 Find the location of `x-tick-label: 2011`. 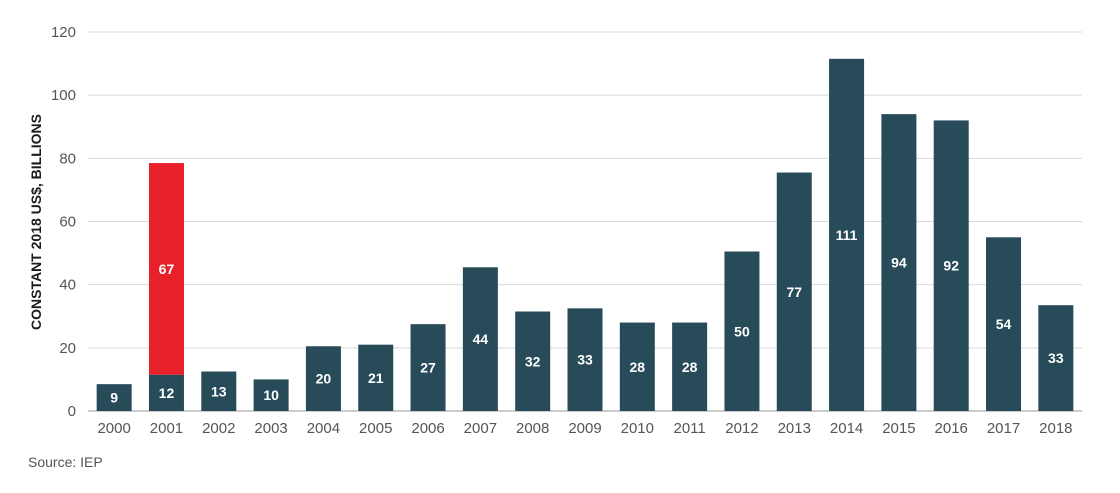

x-tick-label: 2011 is located at coordinates (689, 428).